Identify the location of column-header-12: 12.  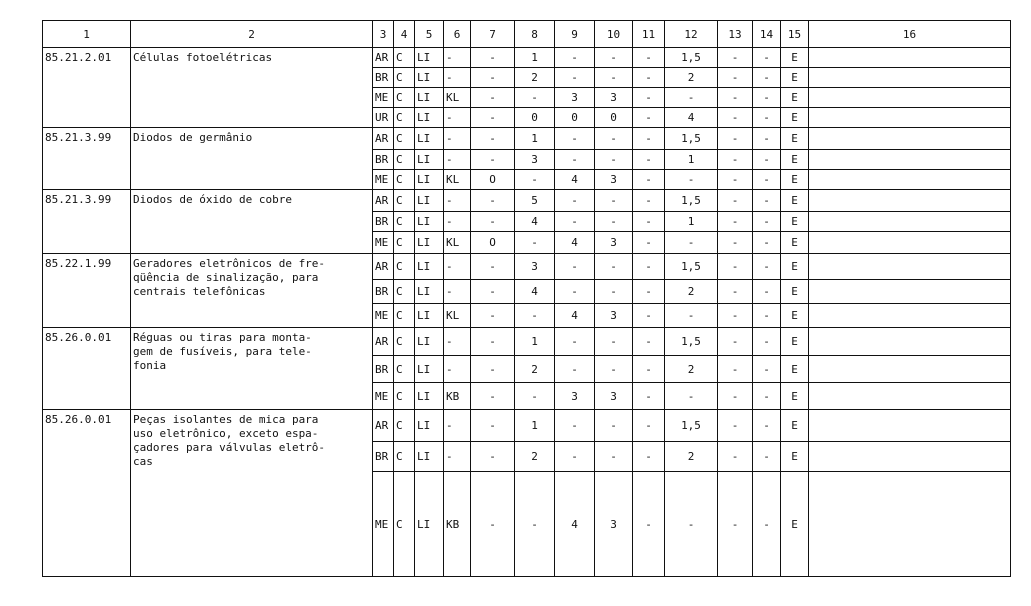
(691, 34).